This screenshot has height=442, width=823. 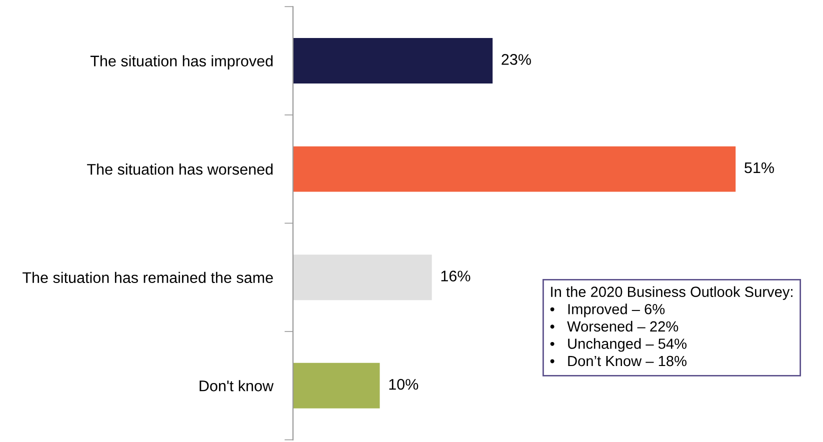 What do you see at coordinates (181, 62) in the screenshot?
I see `y-tick-label: The situation has improved` at bounding box center [181, 62].